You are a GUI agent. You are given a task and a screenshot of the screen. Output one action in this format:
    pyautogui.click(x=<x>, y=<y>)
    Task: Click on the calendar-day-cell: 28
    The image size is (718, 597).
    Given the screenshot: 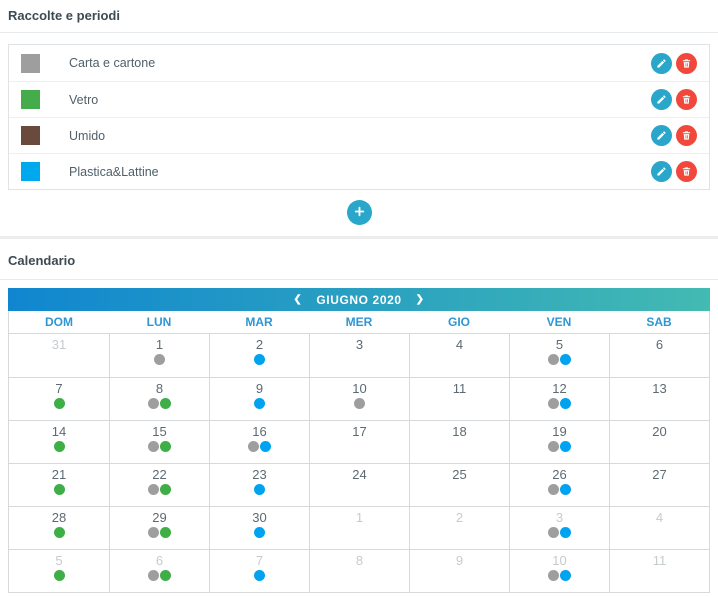 What is the action you would take?
    pyautogui.click(x=59, y=527)
    